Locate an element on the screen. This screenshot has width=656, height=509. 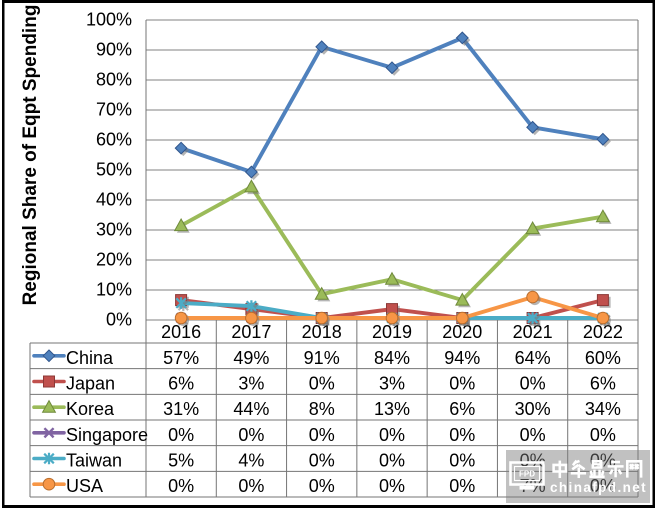
svg-text: 10% is located at coordinates (114, 290).